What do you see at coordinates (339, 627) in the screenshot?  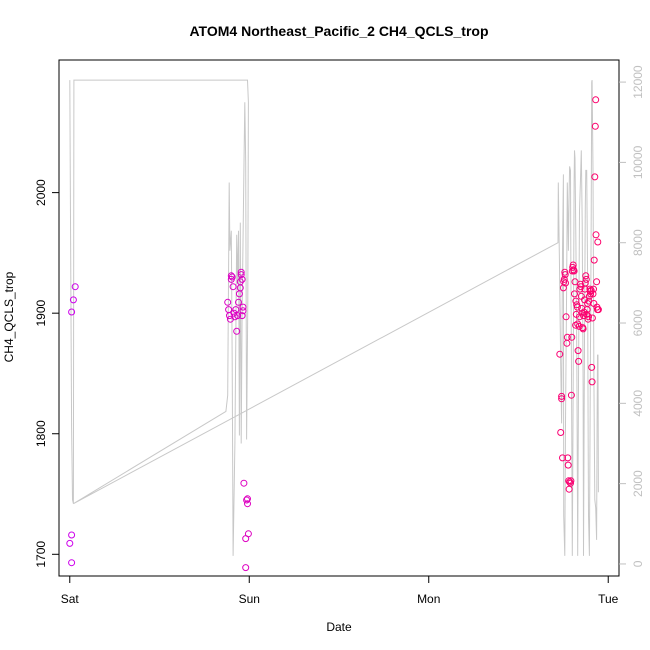 I see `x-axis-label: Date` at bounding box center [339, 627].